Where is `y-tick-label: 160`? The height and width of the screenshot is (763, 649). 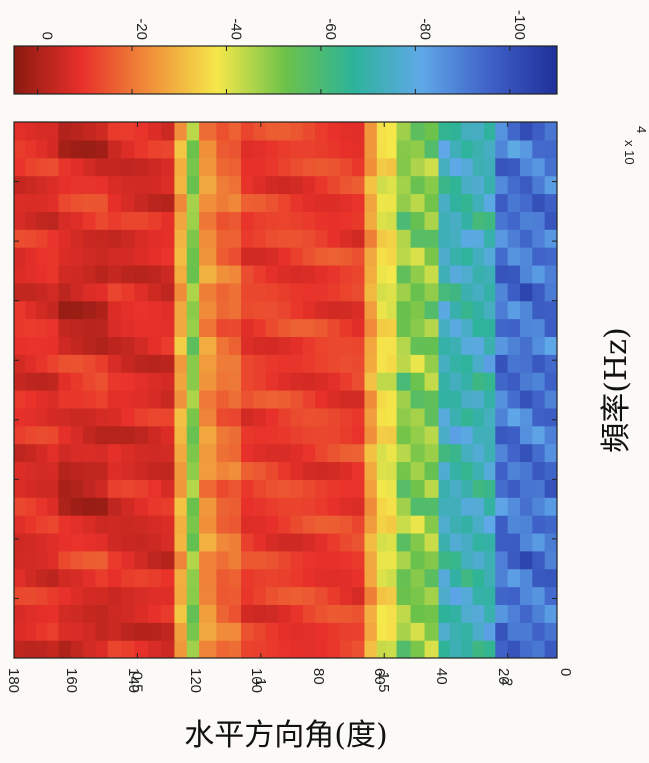
y-tick-label: 160 is located at coordinates (71, 680).